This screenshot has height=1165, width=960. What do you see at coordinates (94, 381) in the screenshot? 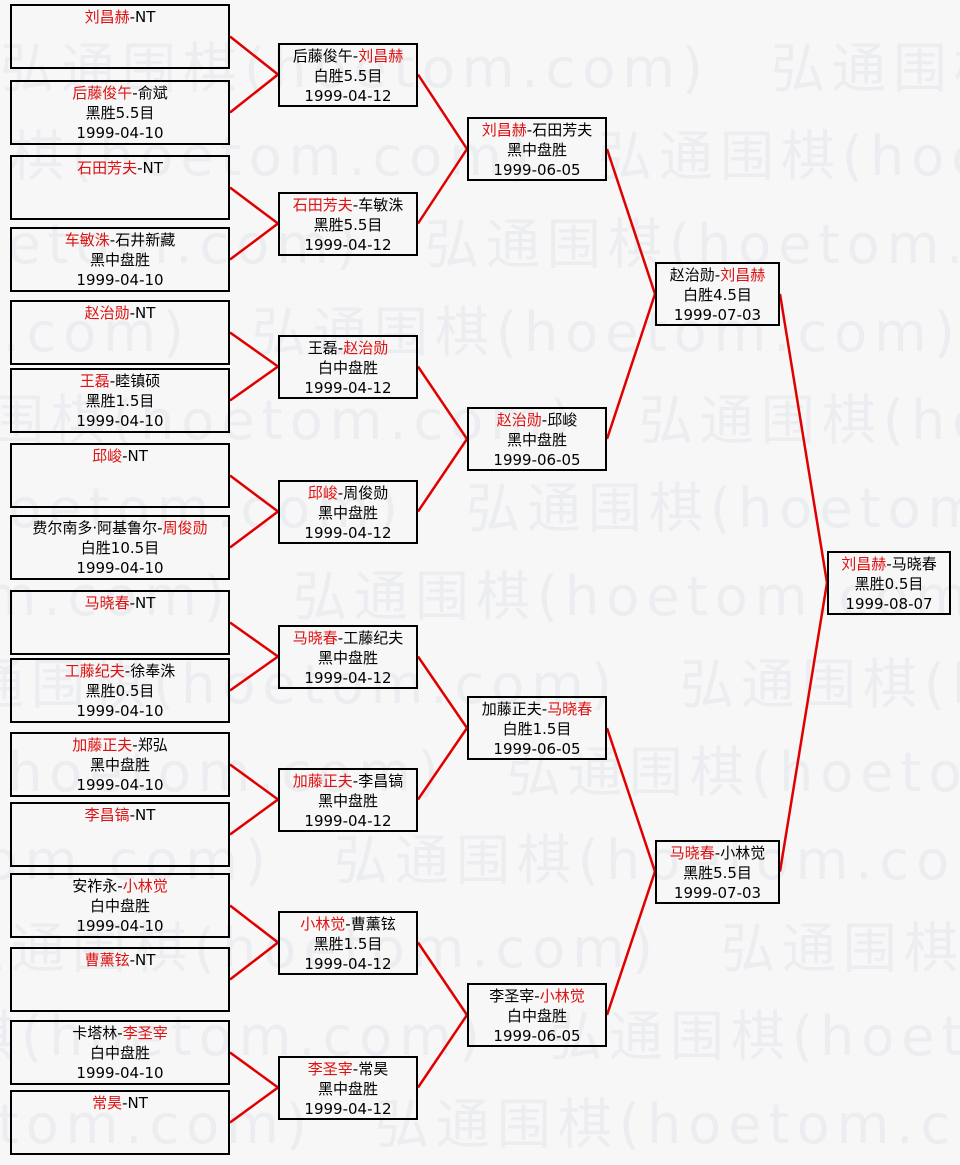
I see `player-name: 王磊` at bounding box center [94, 381].